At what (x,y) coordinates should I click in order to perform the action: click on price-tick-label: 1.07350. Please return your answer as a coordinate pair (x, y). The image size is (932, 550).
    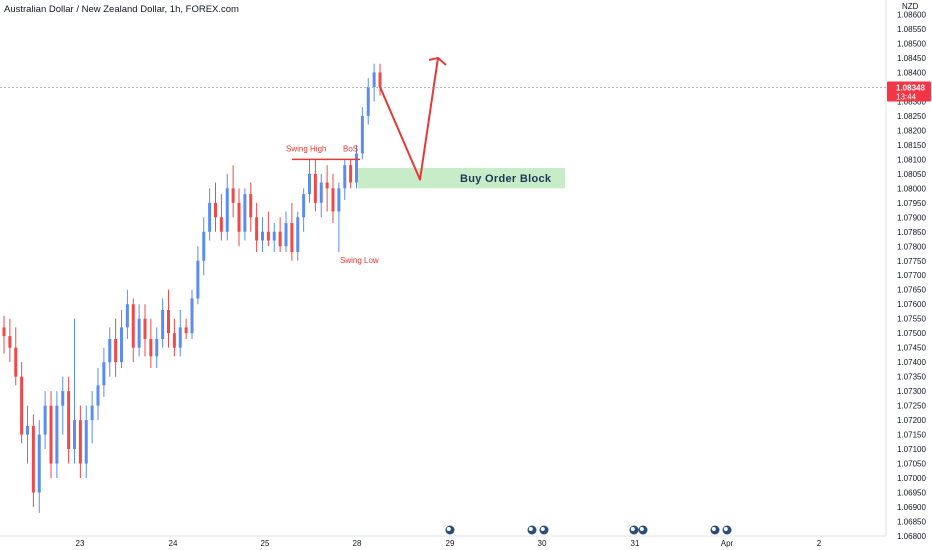
    Looking at the image, I should click on (911, 377).